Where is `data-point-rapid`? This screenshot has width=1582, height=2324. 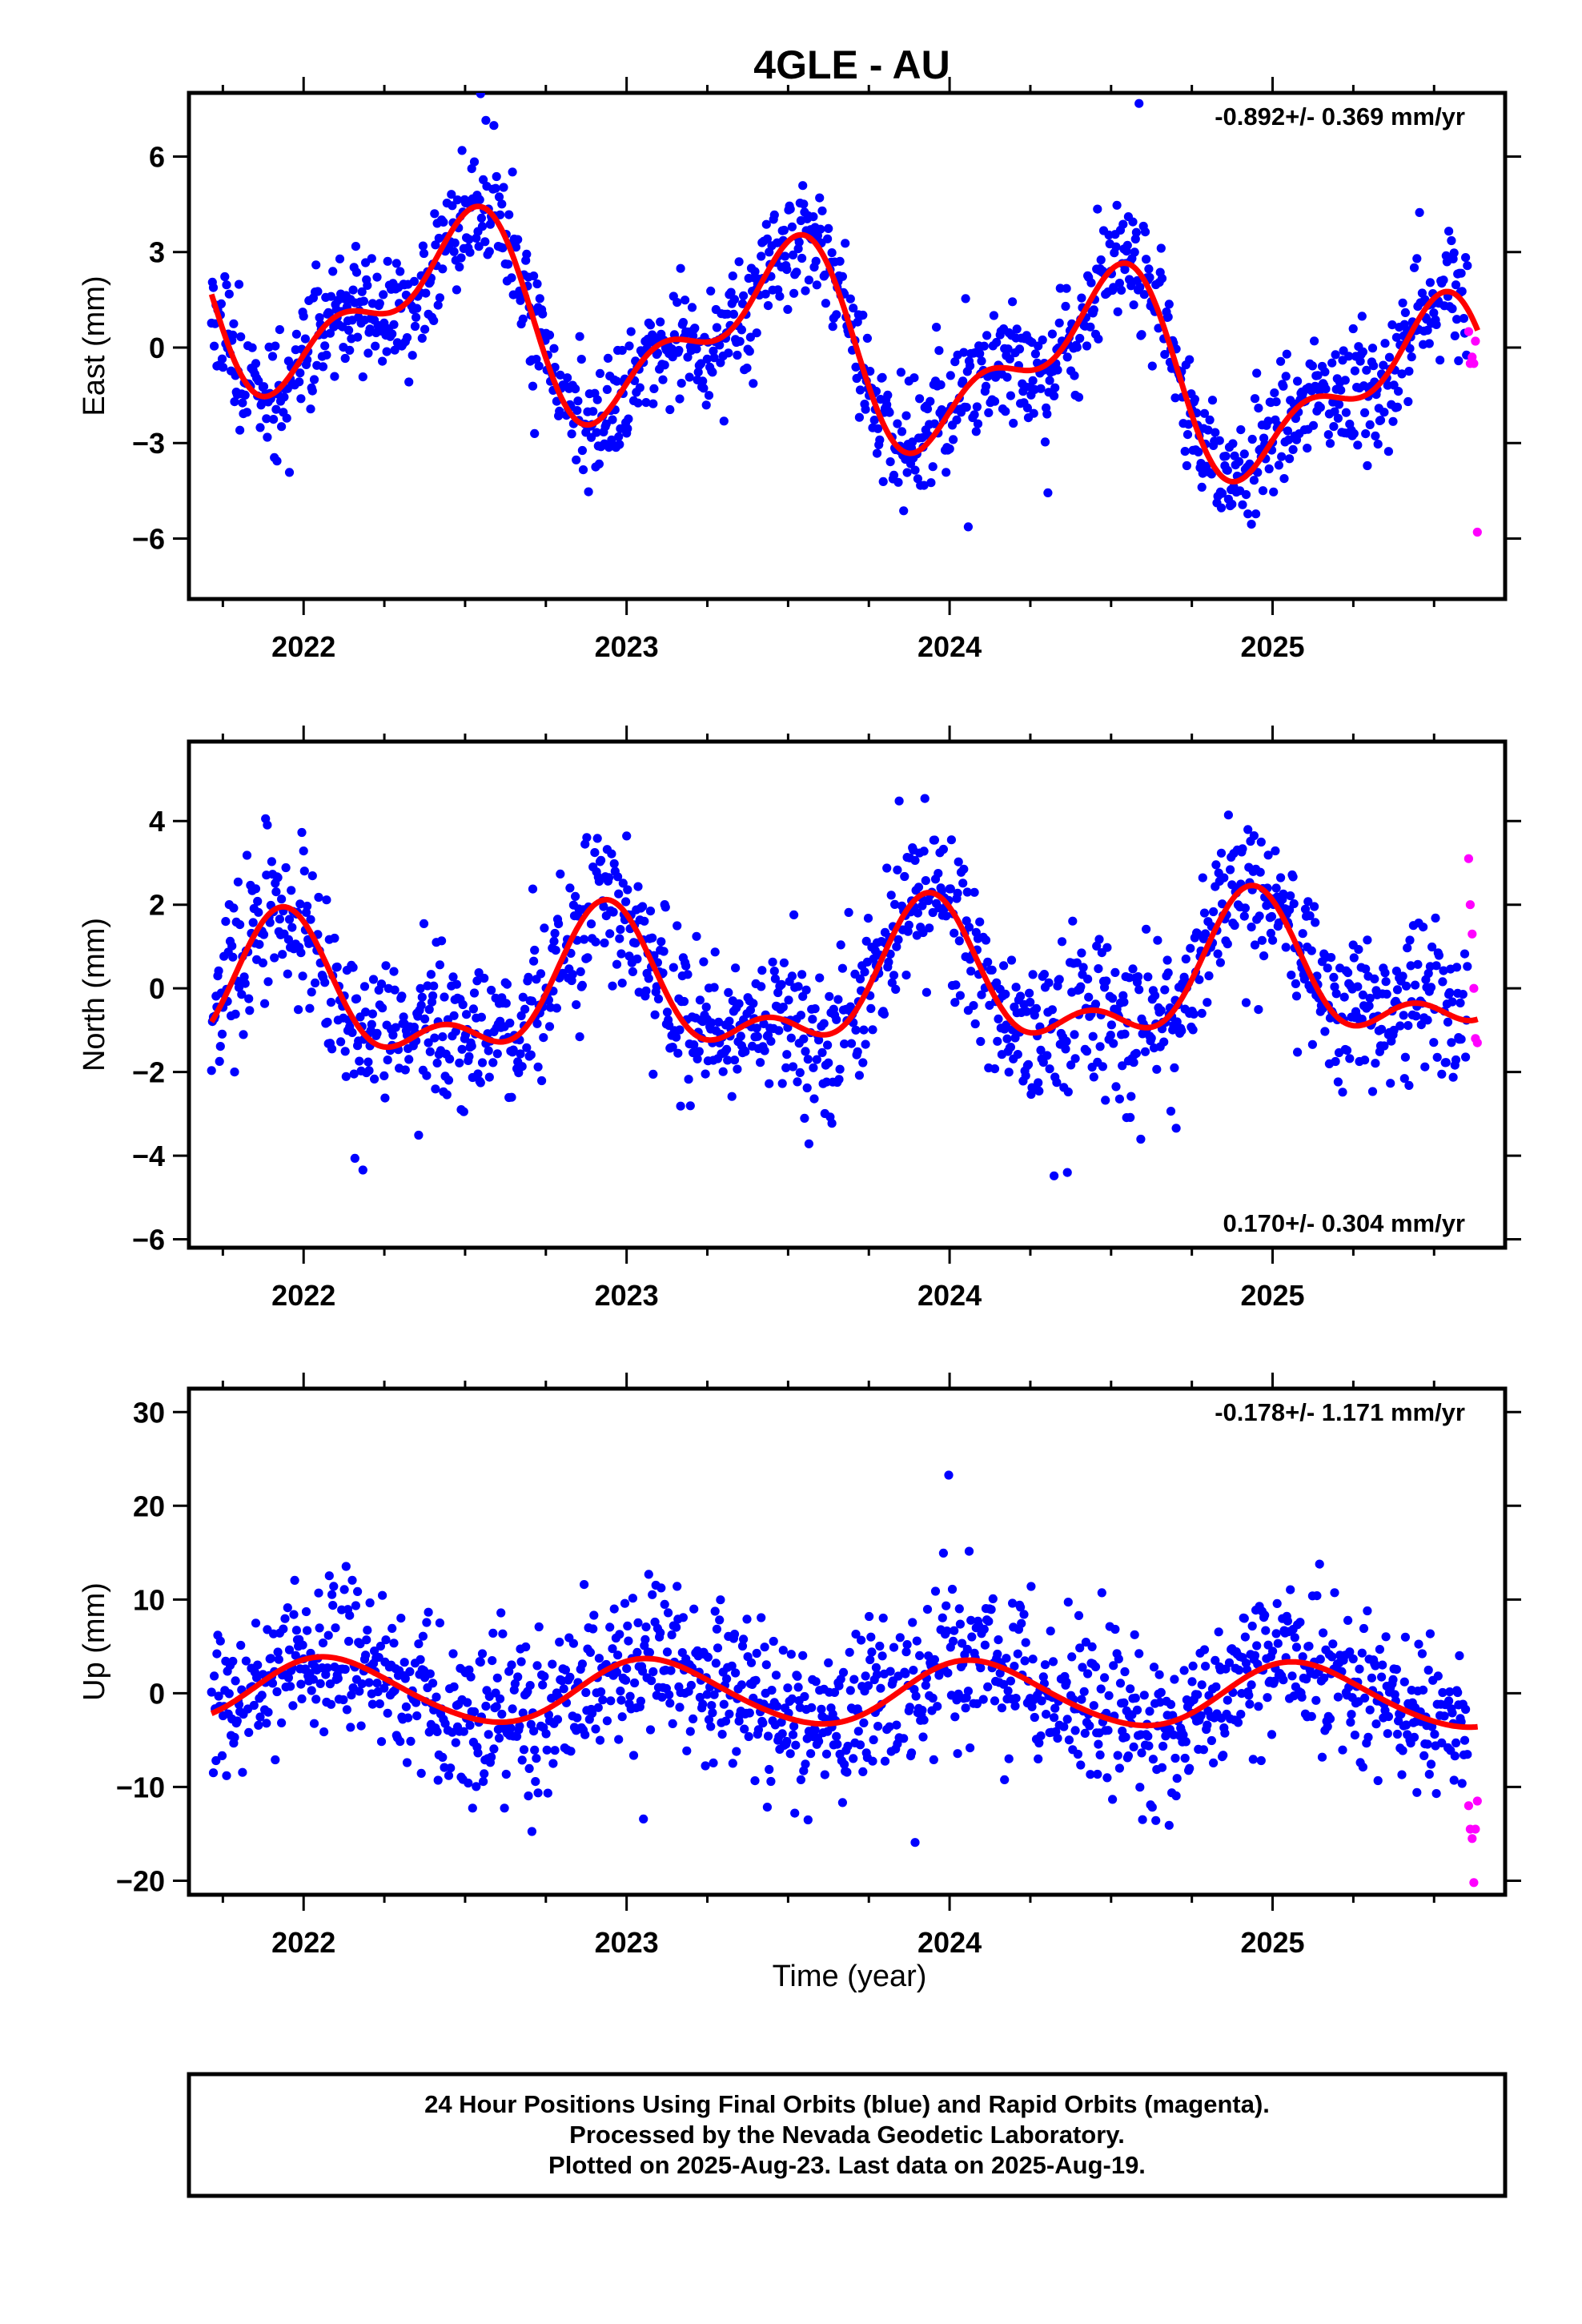
data-point-rapid is located at coordinates (1468, 858).